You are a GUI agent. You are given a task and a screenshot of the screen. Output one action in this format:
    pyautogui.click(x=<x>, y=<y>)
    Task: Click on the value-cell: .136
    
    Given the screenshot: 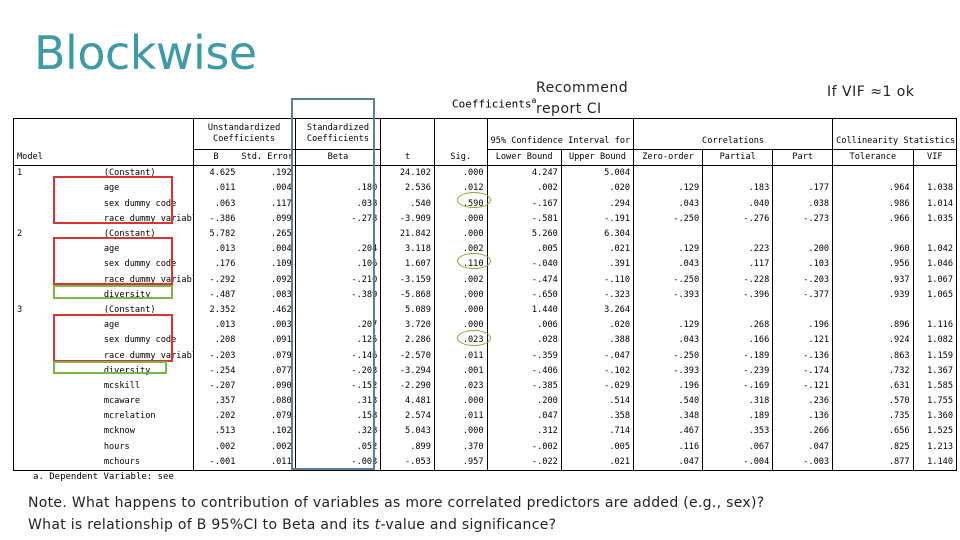 What is the action you would take?
    pyautogui.click(x=802, y=417)
    